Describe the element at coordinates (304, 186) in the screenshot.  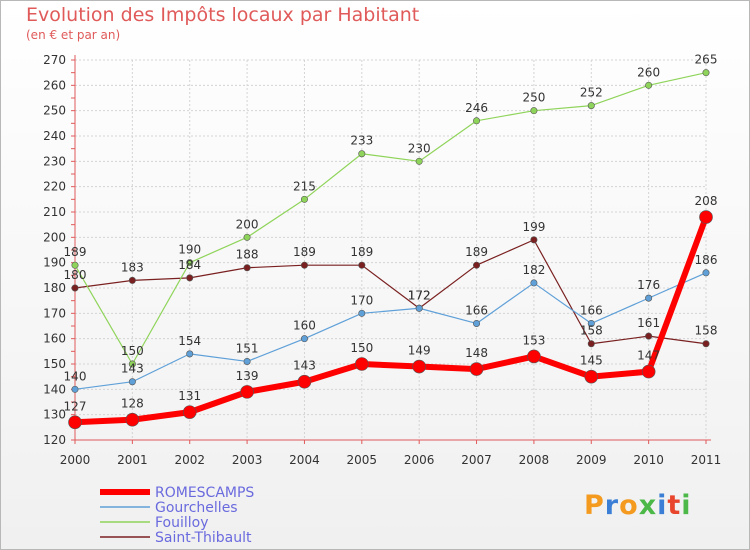
I see `data-label-fouilloy: 215` at that location.